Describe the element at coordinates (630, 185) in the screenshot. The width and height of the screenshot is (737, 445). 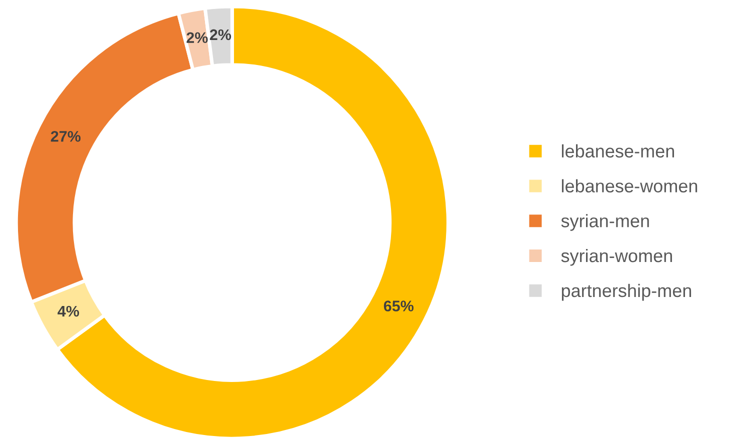
I see `legend-label: lebanese-women` at that location.